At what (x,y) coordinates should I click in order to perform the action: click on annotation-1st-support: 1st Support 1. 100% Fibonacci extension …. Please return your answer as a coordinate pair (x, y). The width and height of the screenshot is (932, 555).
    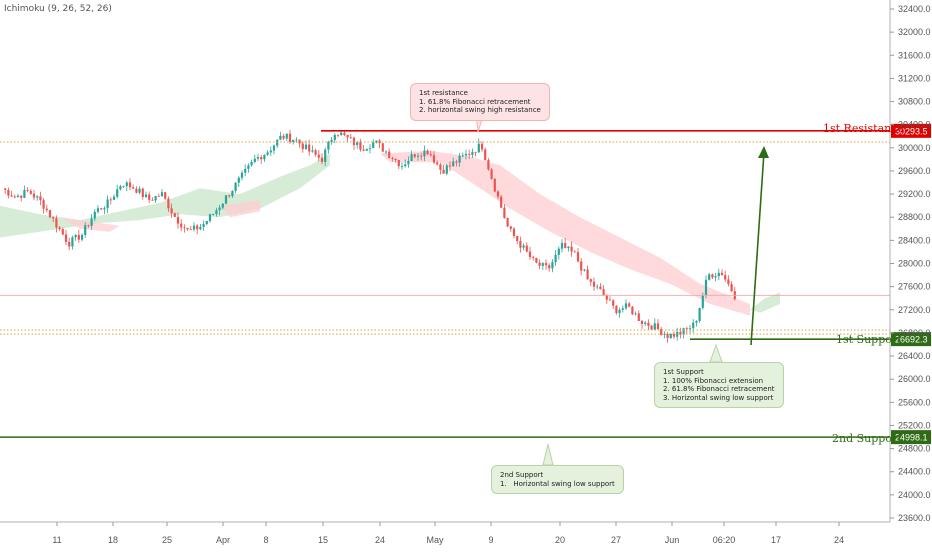
    Looking at the image, I should click on (719, 385).